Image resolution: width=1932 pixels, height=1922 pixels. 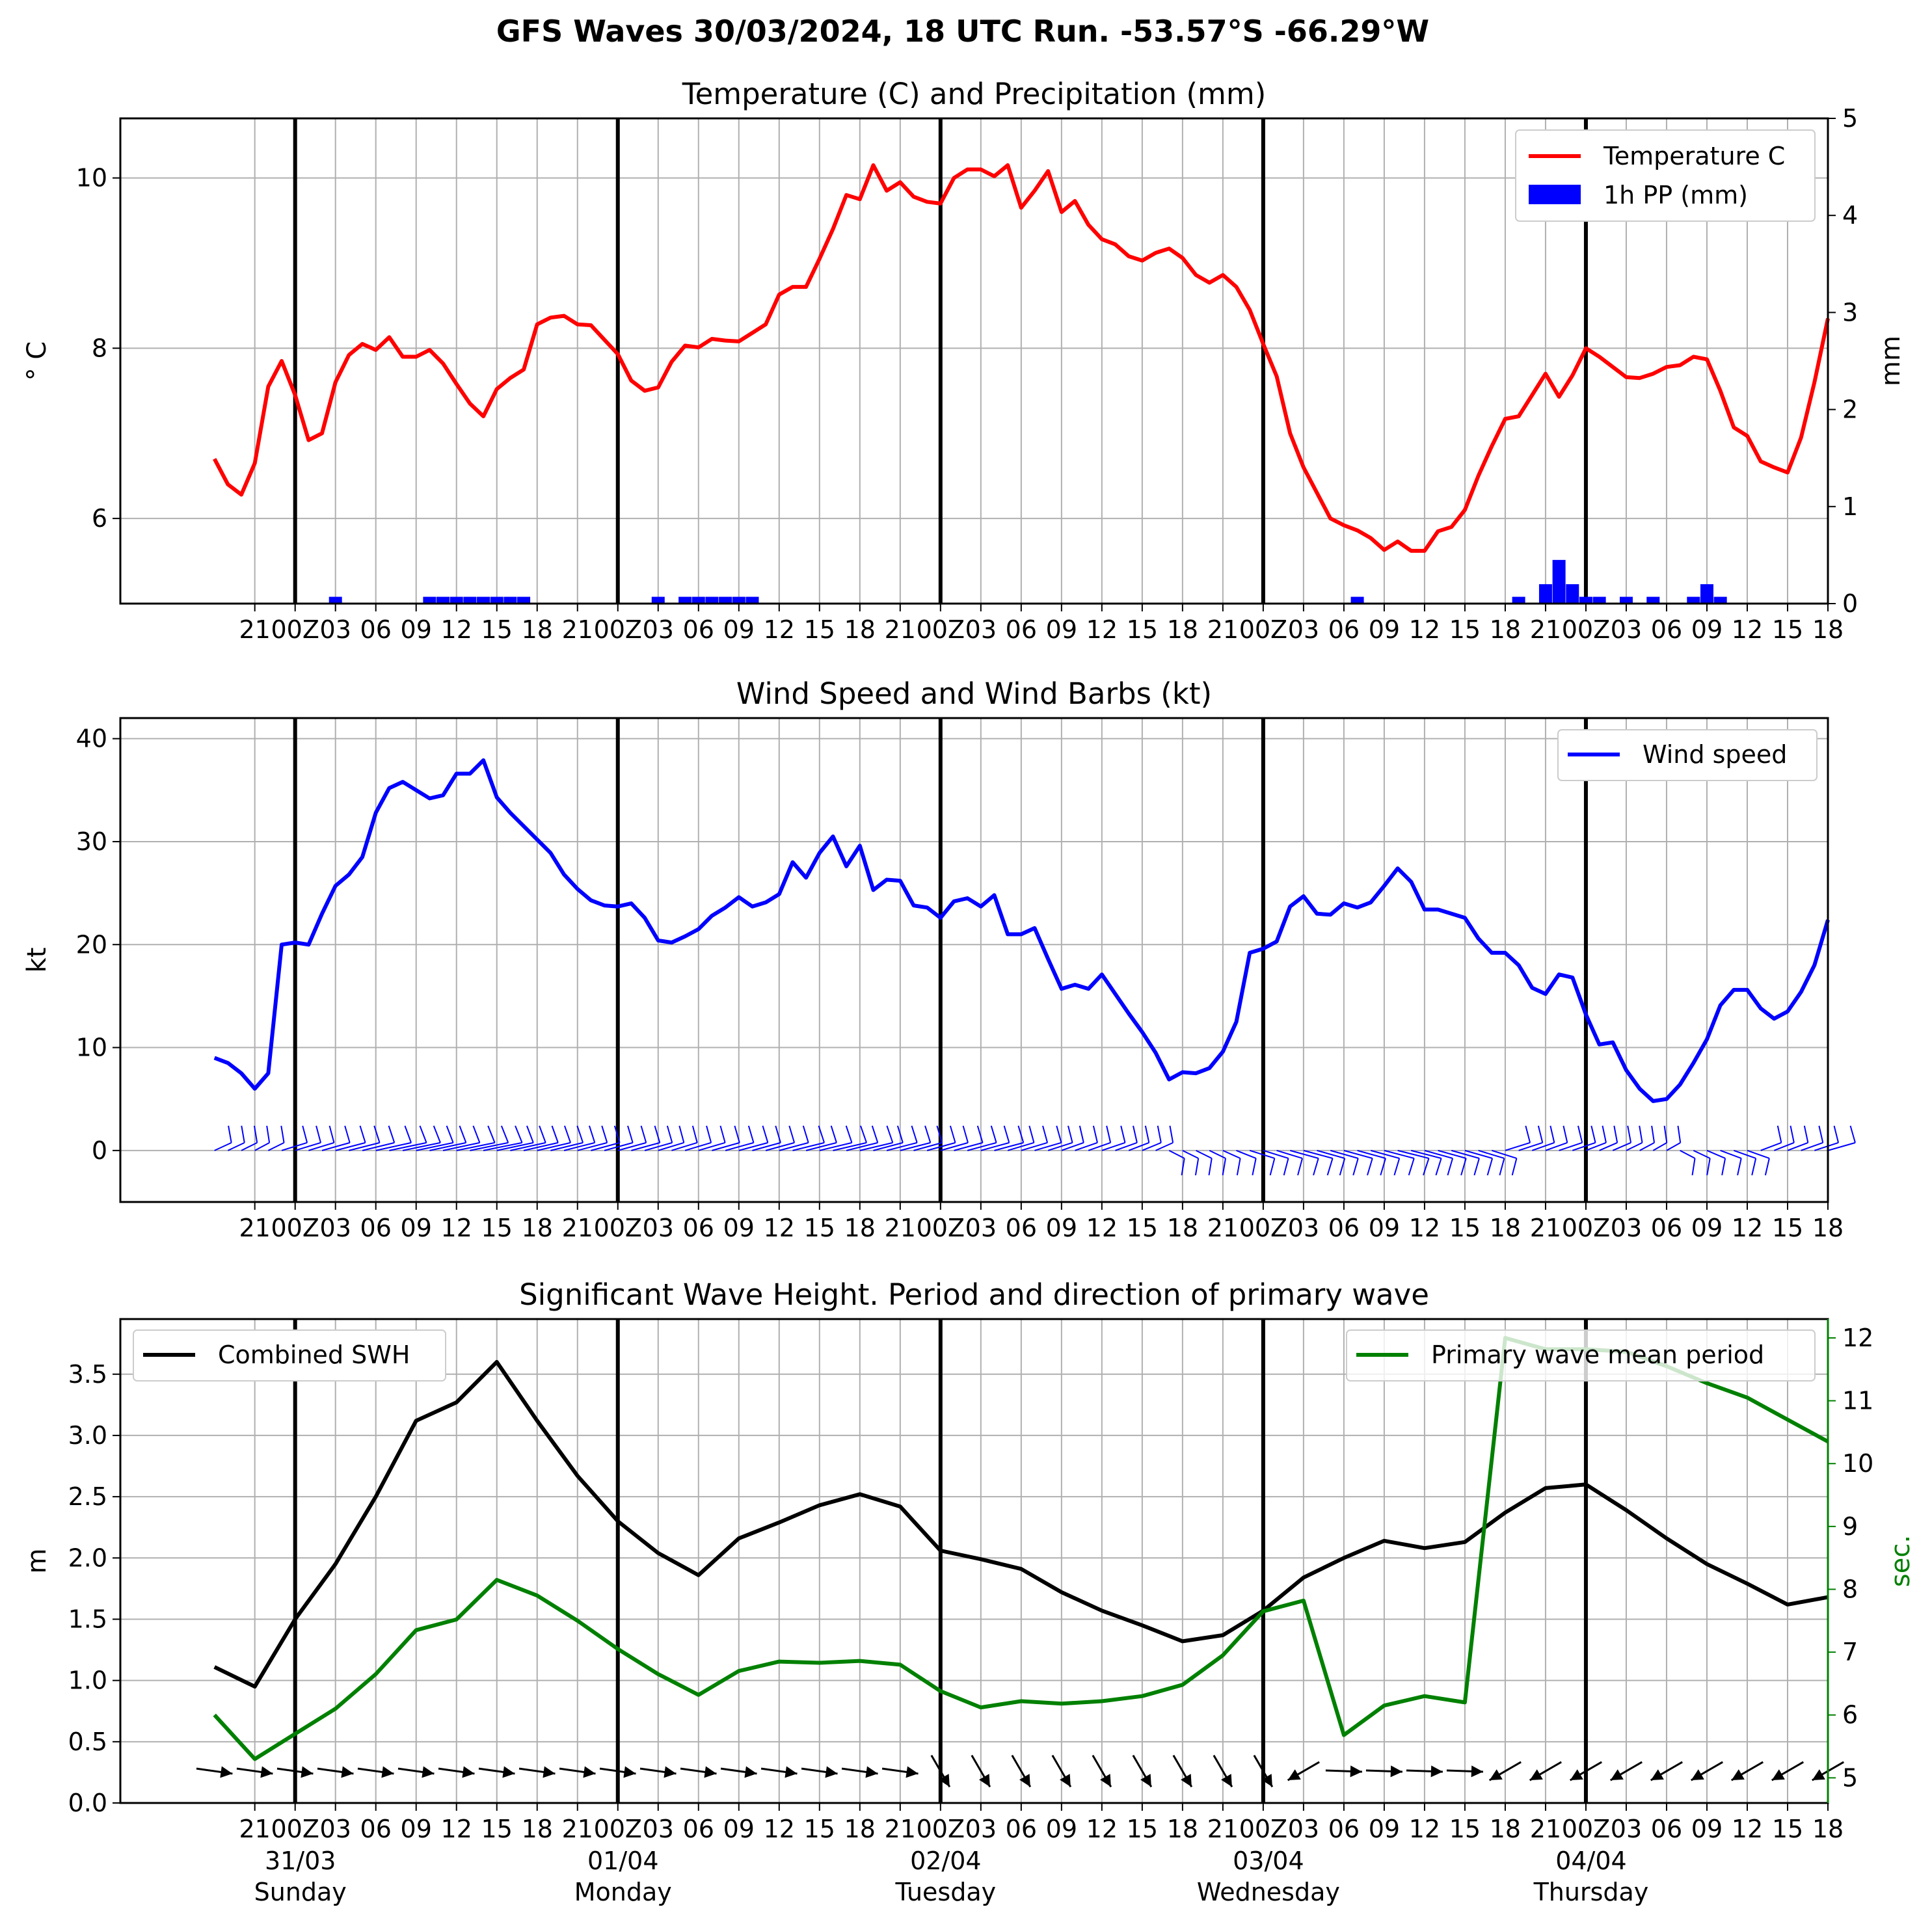 I want to click on y-tick-label: 40, so click(x=91, y=739).